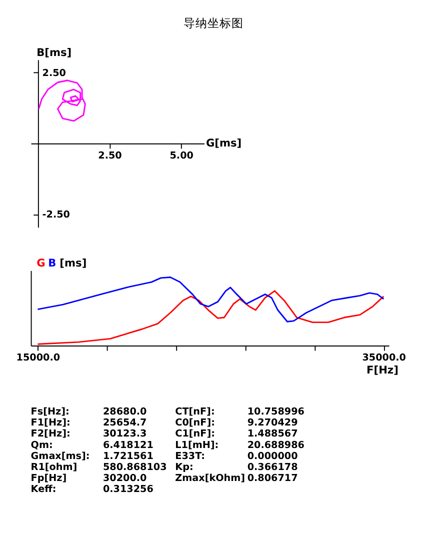 The image size is (435, 539). Describe the element at coordinates (184, 467) in the screenshot. I see `text: Kp:` at that location.